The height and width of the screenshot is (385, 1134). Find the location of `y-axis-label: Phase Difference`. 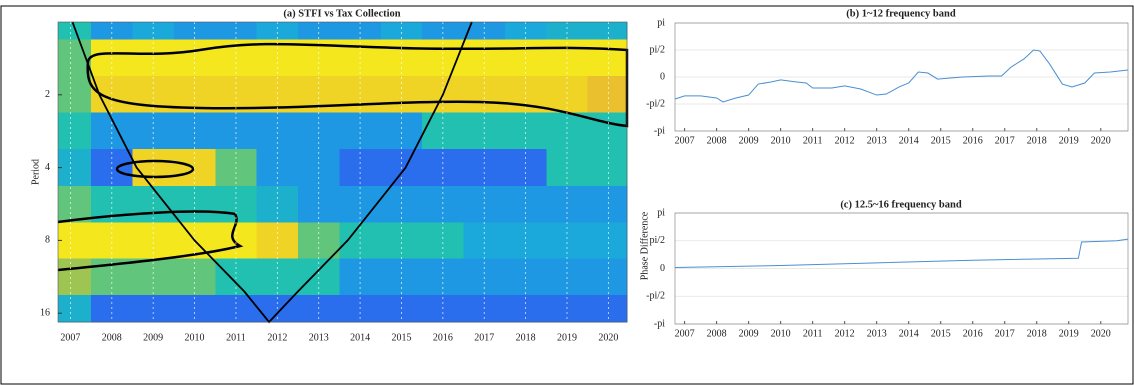

y-axis-label: Phase Difference is located at coordinates (644, 245).